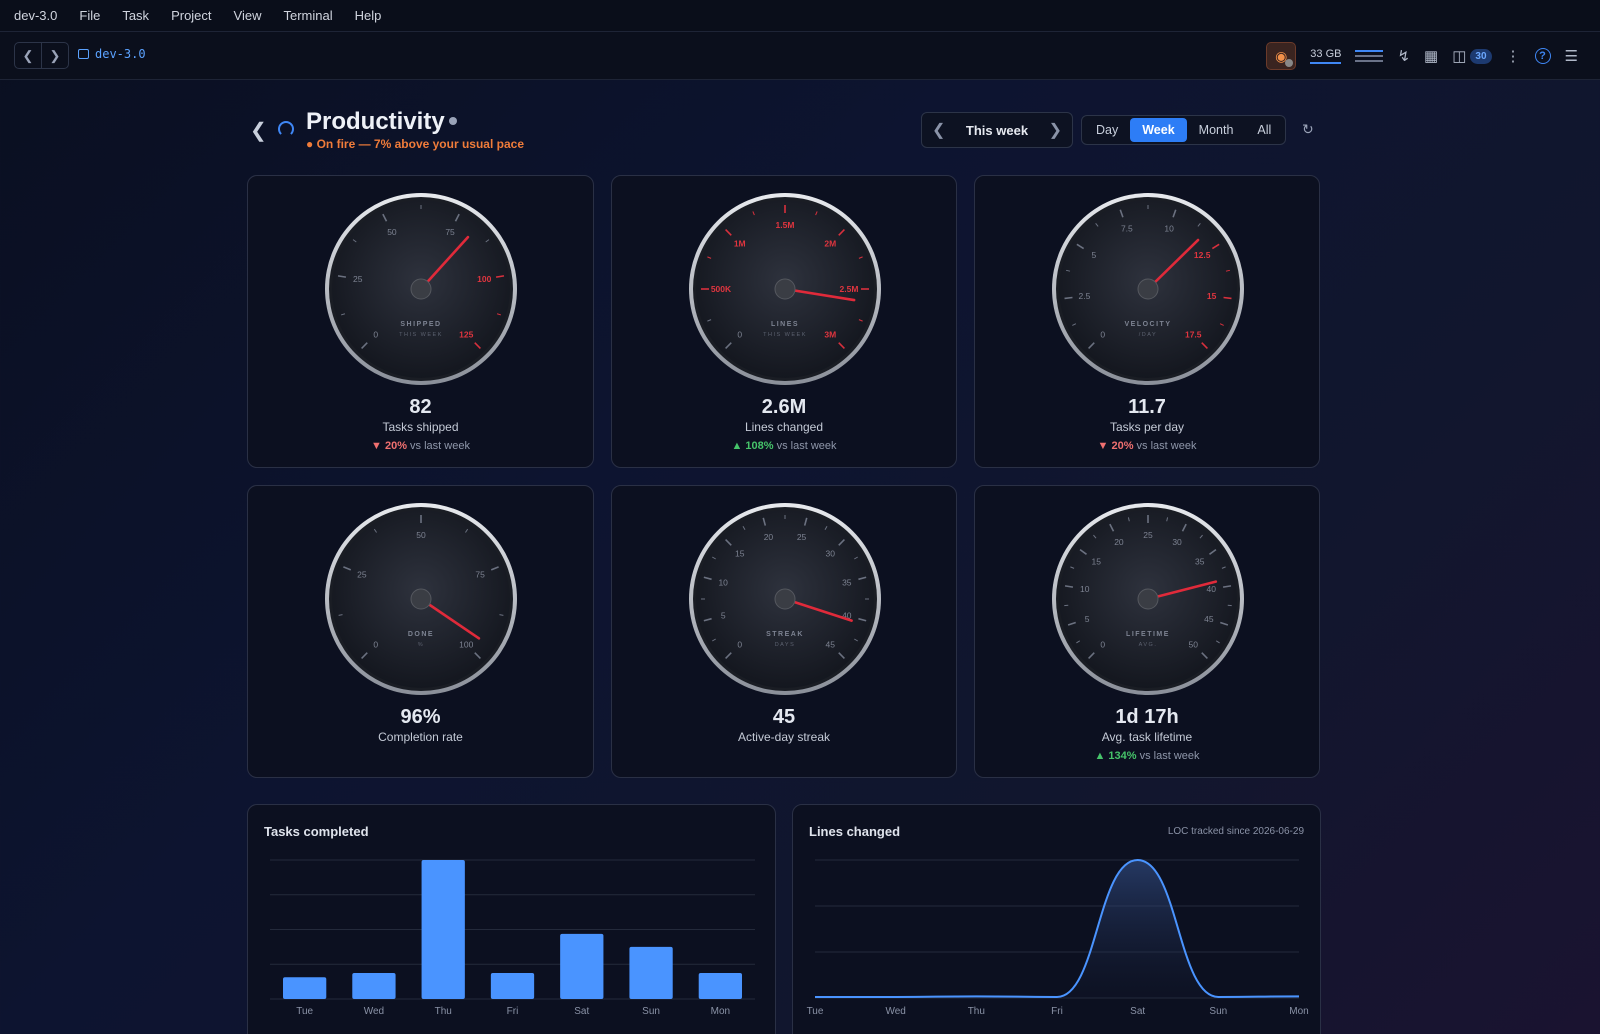 The image size is (1600, 1034). What do you see at coordinates (582, 966) in the screenshot?
I see `bar-sat` at bounding box center [582, 966].